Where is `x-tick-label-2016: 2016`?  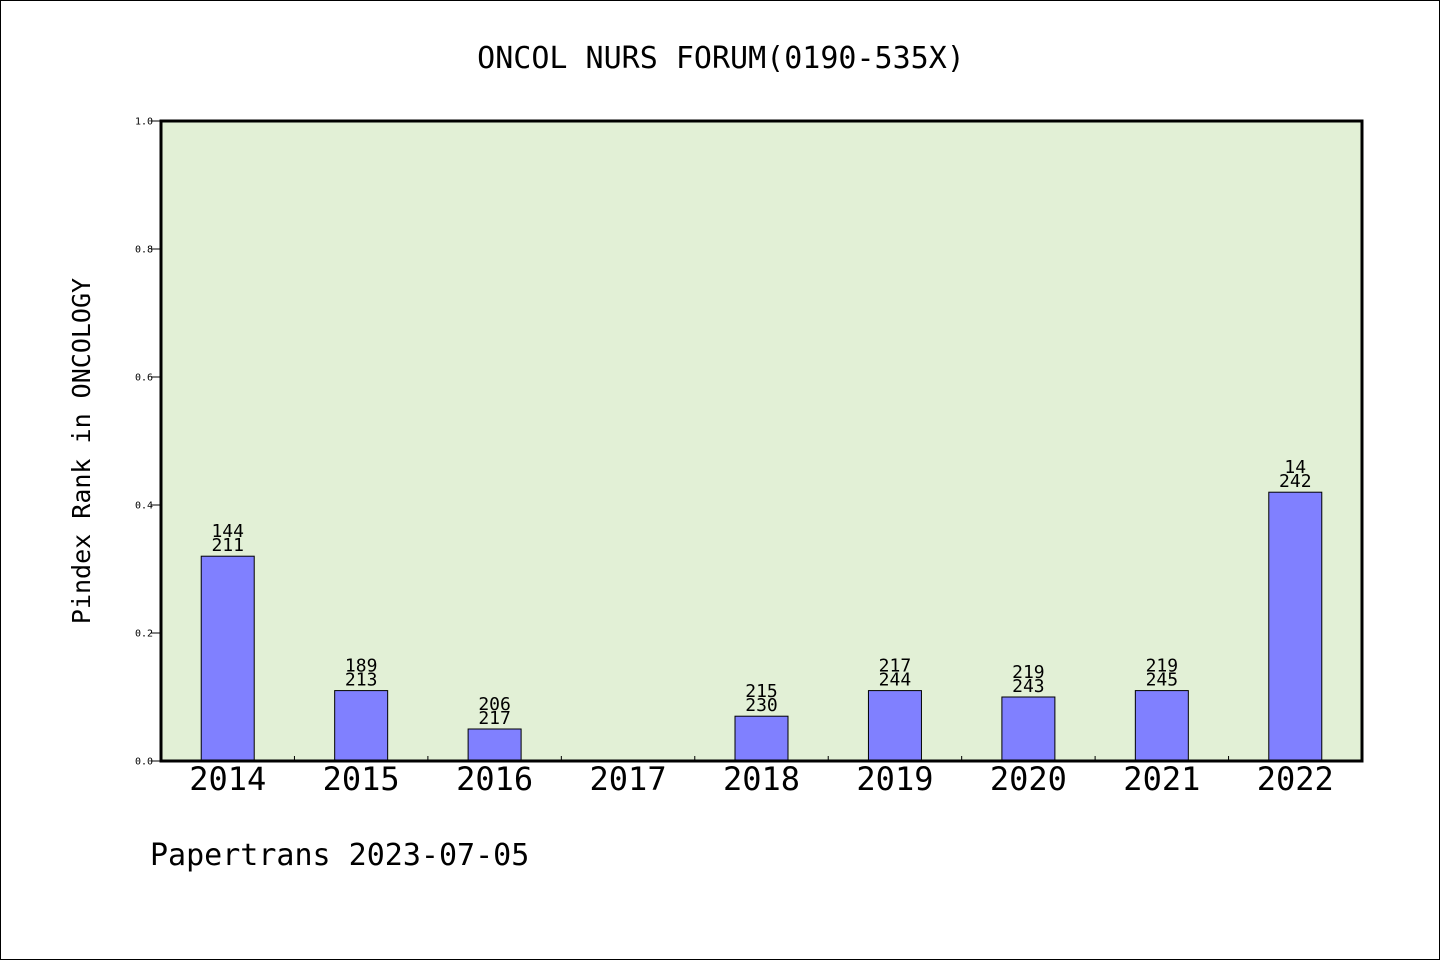 x-tick-label-2016: 2016 is located at coordinates (494, 779).